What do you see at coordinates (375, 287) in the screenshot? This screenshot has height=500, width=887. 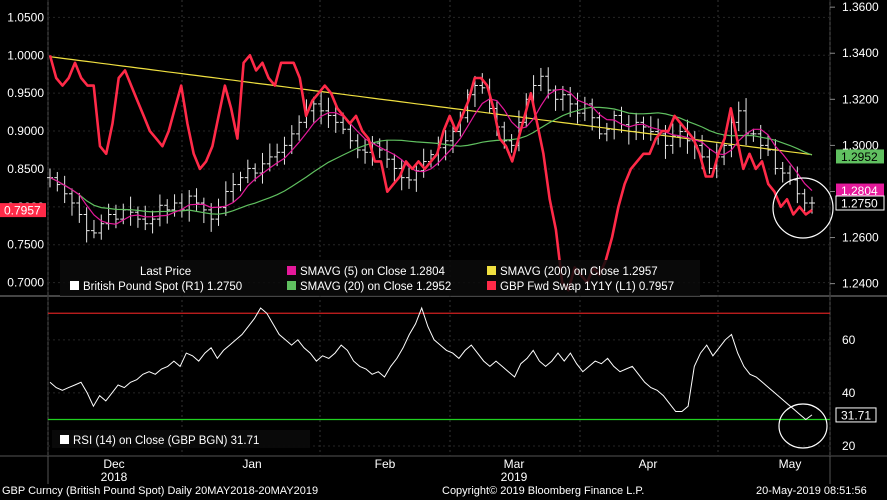 I see `legend-item-sma20: SMAVG (20) on Close 1.2952` at bounding box center [375, 287].